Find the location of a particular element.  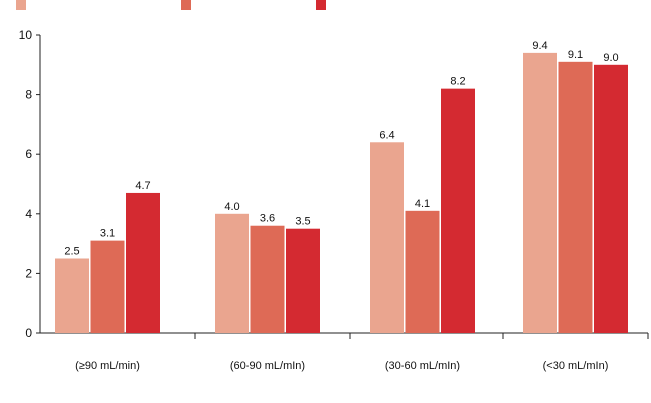

data-label: 3.1 is located at coordinates (107, 234).